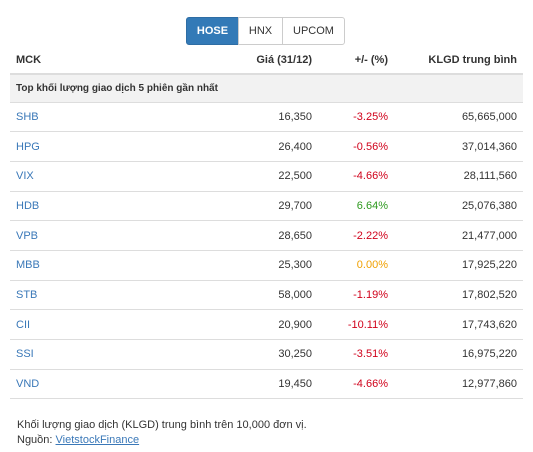  I want to click on cell-volume: 25,076,380, so click(458, 206).